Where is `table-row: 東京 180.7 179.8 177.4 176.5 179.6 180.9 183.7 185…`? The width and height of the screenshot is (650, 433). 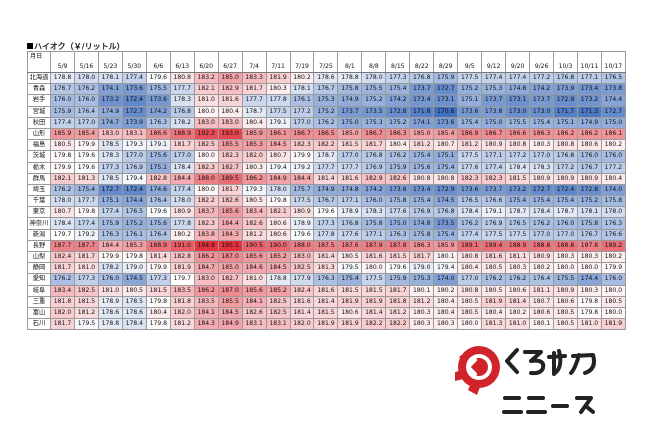
table-row: 東京 180.7 179.8 177.4 176.5 179.6 180.9 183.7 185… is located at coordinates (326, 212).